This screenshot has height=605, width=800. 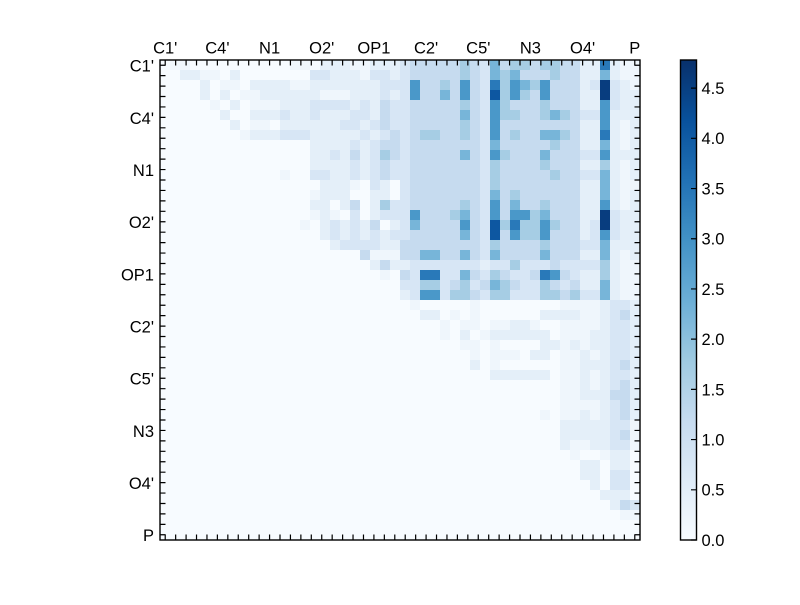 What do you see at coordinates (713, 340) in the screenshot?
I see `svg-text: 2.0` at bounding box center [713, 340].